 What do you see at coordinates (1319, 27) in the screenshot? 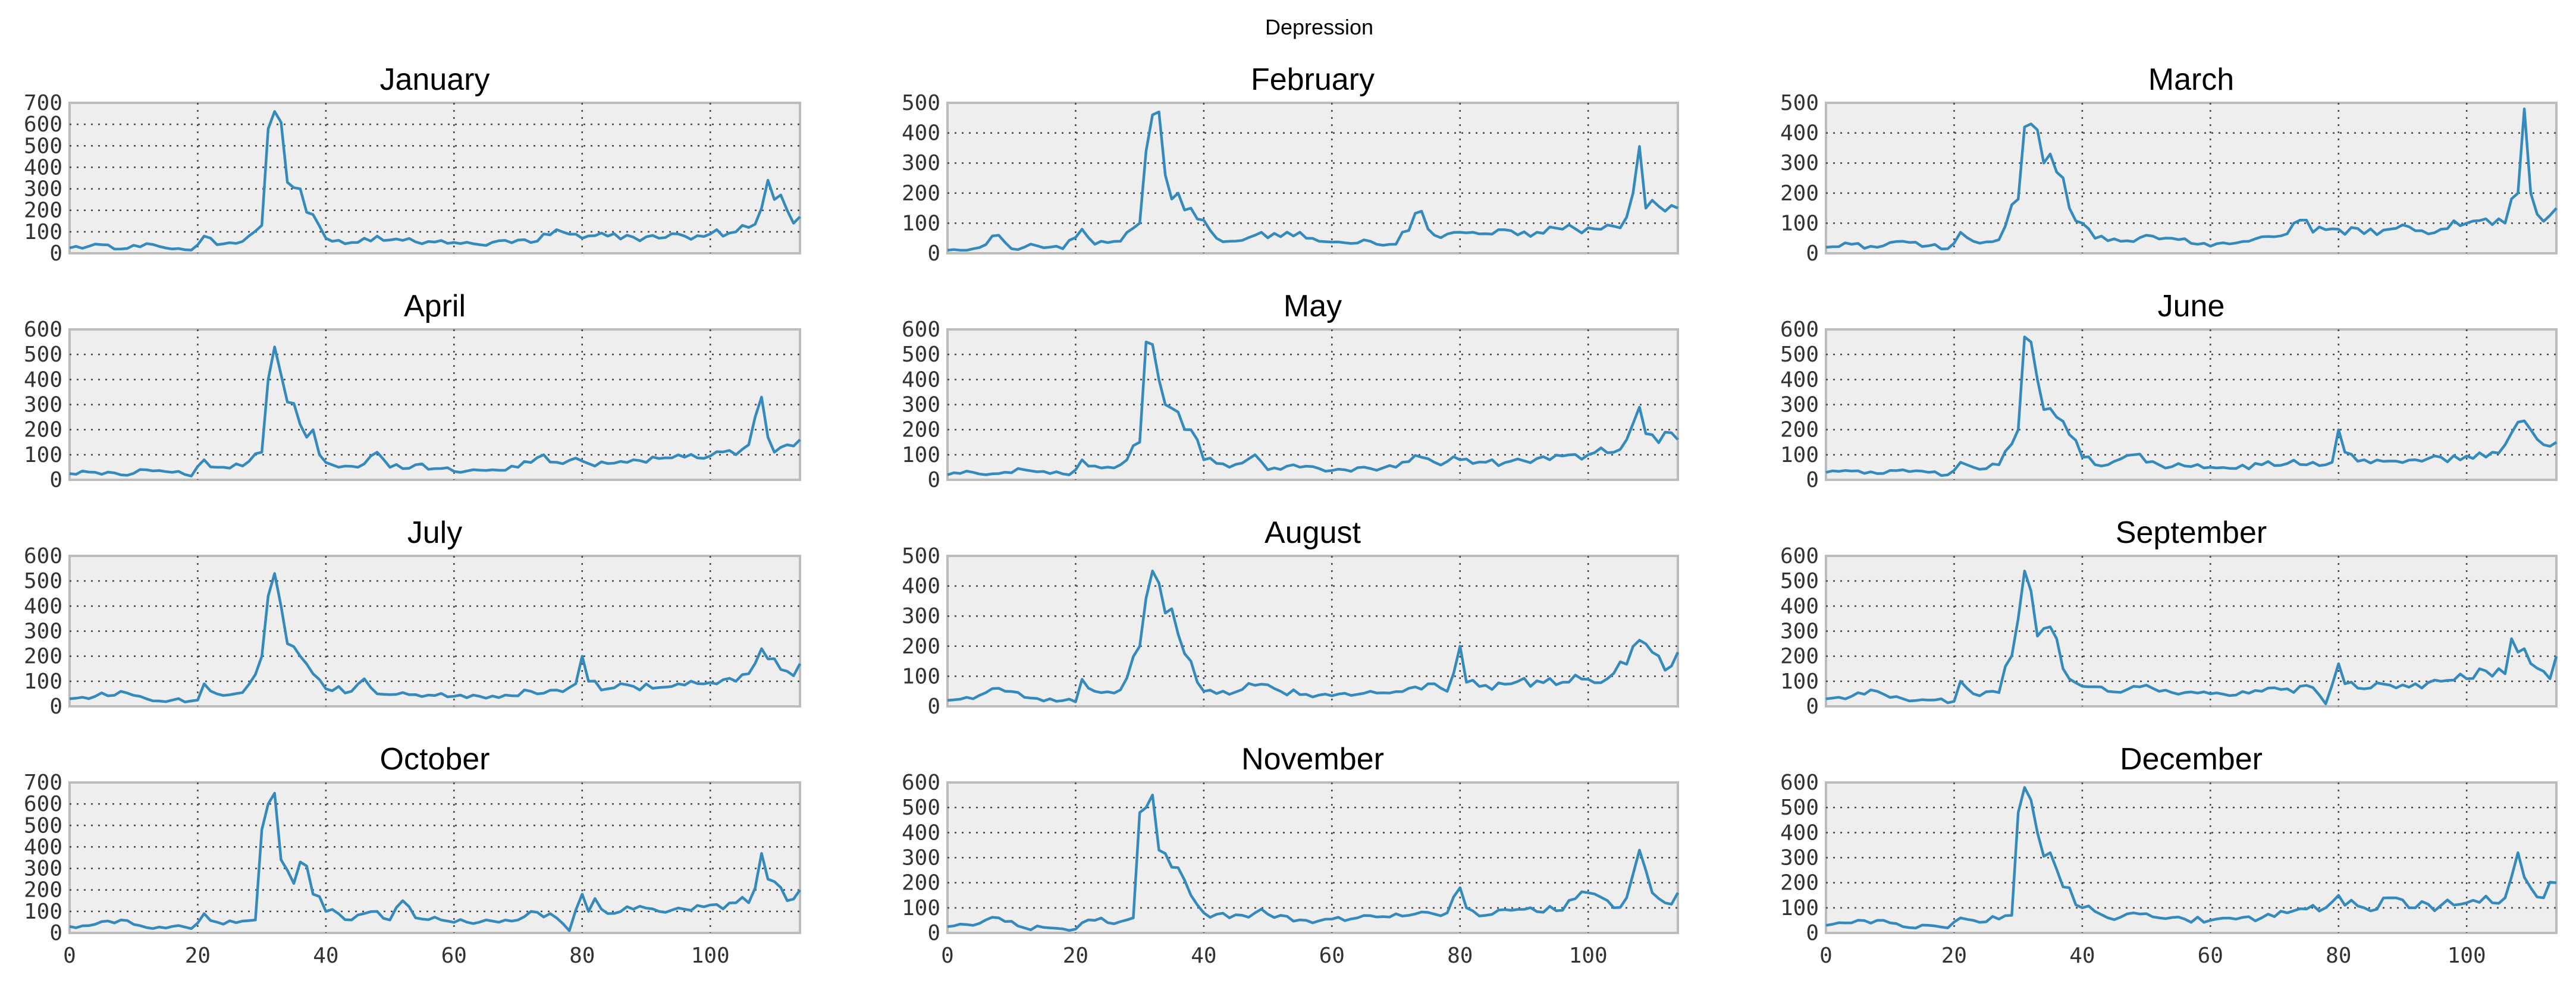
I see `figure-title: Depression` at bounding box center [1319, 27].